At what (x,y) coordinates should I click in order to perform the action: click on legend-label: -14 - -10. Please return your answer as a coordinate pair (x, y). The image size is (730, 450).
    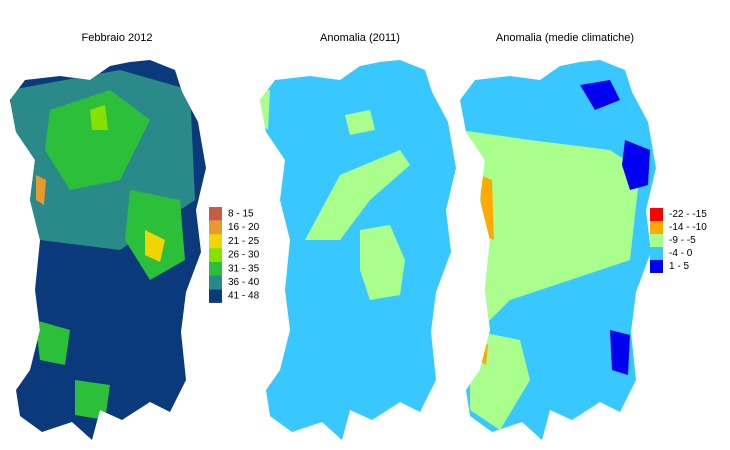
    Looking at the image, I should click on (688, 227).